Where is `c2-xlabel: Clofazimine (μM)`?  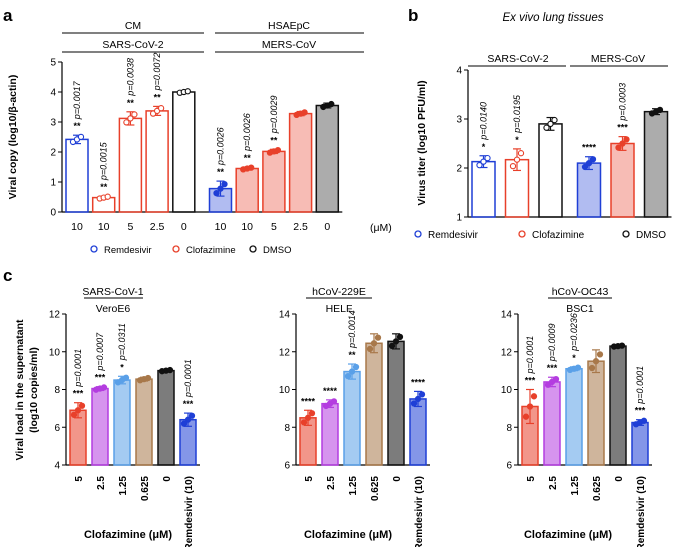
c2-xlabel: Clofazimine (μM) is located at coordinates (348, 535).